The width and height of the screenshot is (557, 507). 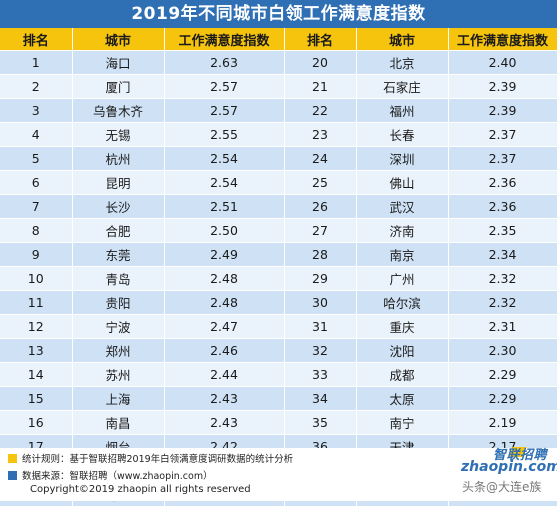 I want to click on table-header-row: 排名 城市 工作满意度指数 排名 城市 工作满意度指数, so click(x=278, y=39).